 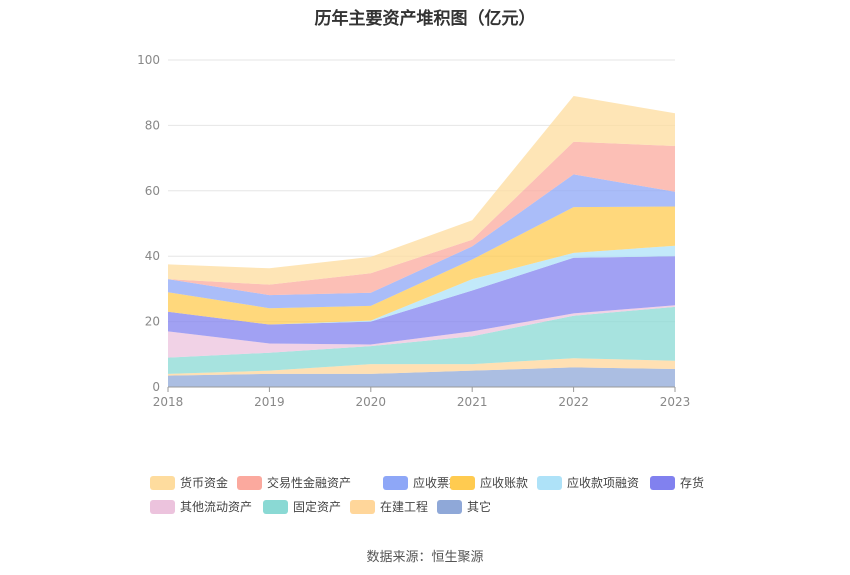 What do you see at coordinates (317, 507) in the screenshot?
I see `legend-label: 固定资产` at bounding box center [317, 507].